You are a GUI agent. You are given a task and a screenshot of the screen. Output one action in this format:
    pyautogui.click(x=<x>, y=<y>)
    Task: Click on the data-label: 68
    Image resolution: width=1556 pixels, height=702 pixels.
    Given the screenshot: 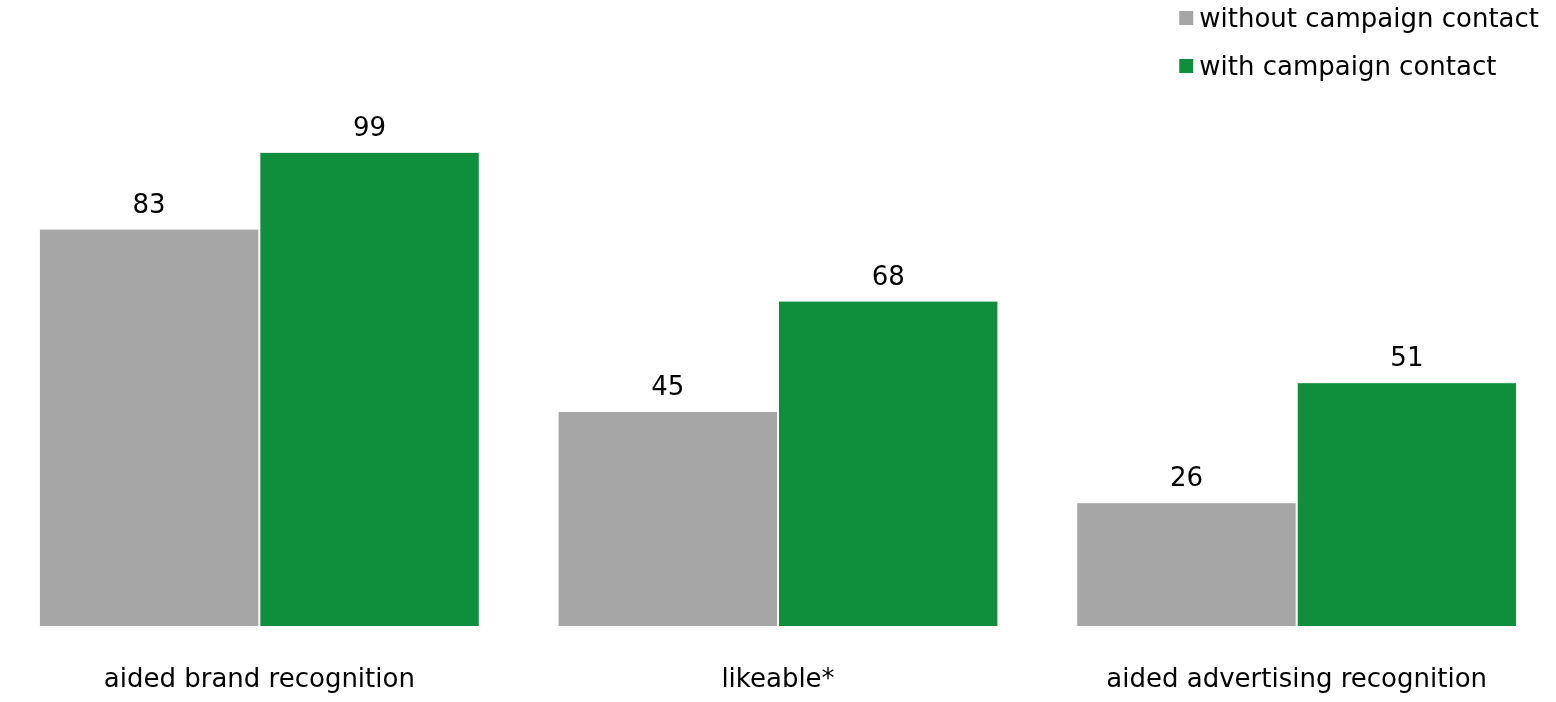 What is the action you would take?
    pyautogui.click(x=888, y=275)
    